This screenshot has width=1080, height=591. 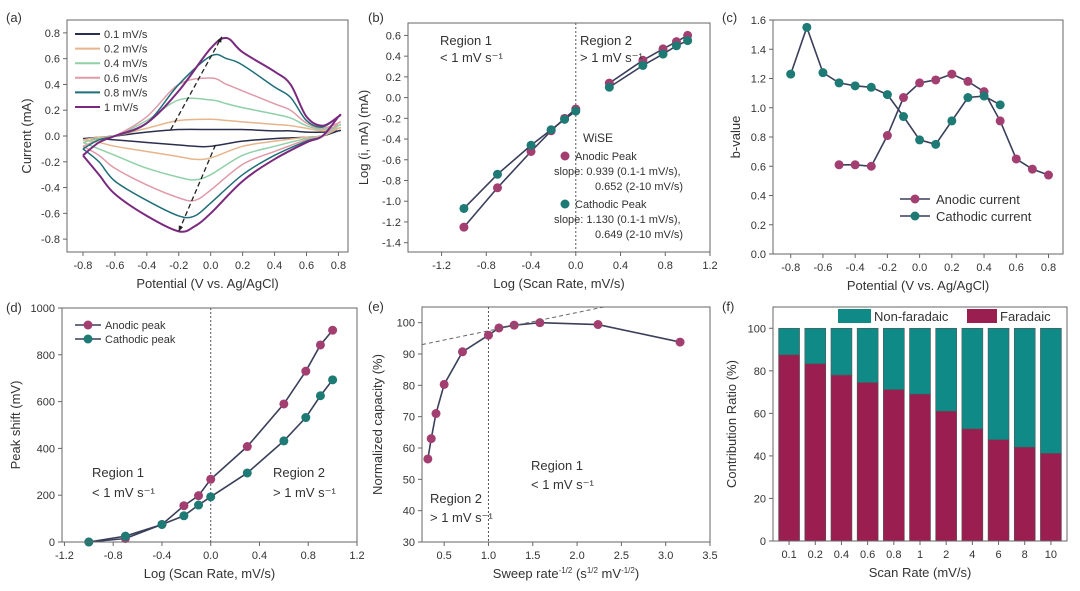 I want to click on y-tick-label: 40, so click(x=760, y=457).